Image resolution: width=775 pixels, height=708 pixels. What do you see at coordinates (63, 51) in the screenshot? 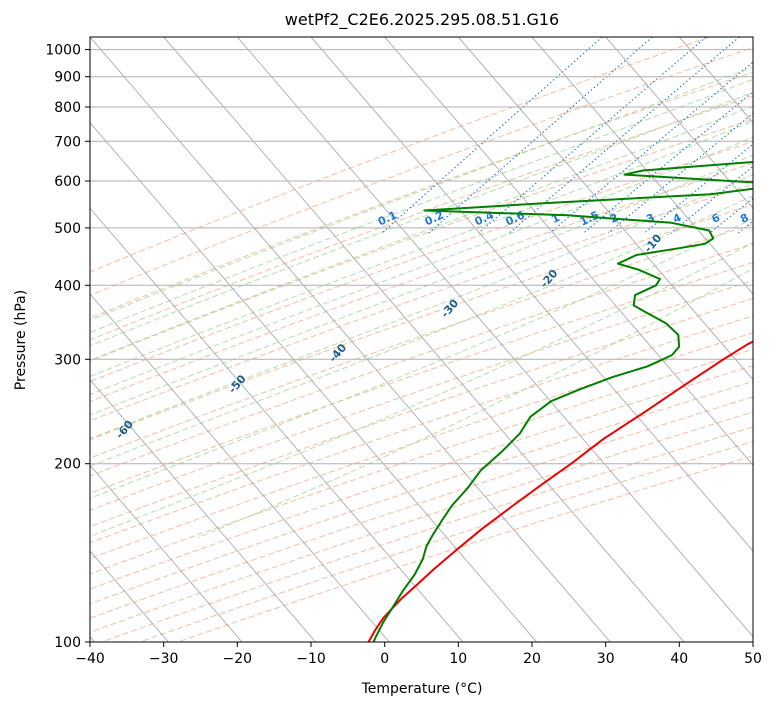
I see `y-tick-label: 1000` at bounding box center [63, 51].